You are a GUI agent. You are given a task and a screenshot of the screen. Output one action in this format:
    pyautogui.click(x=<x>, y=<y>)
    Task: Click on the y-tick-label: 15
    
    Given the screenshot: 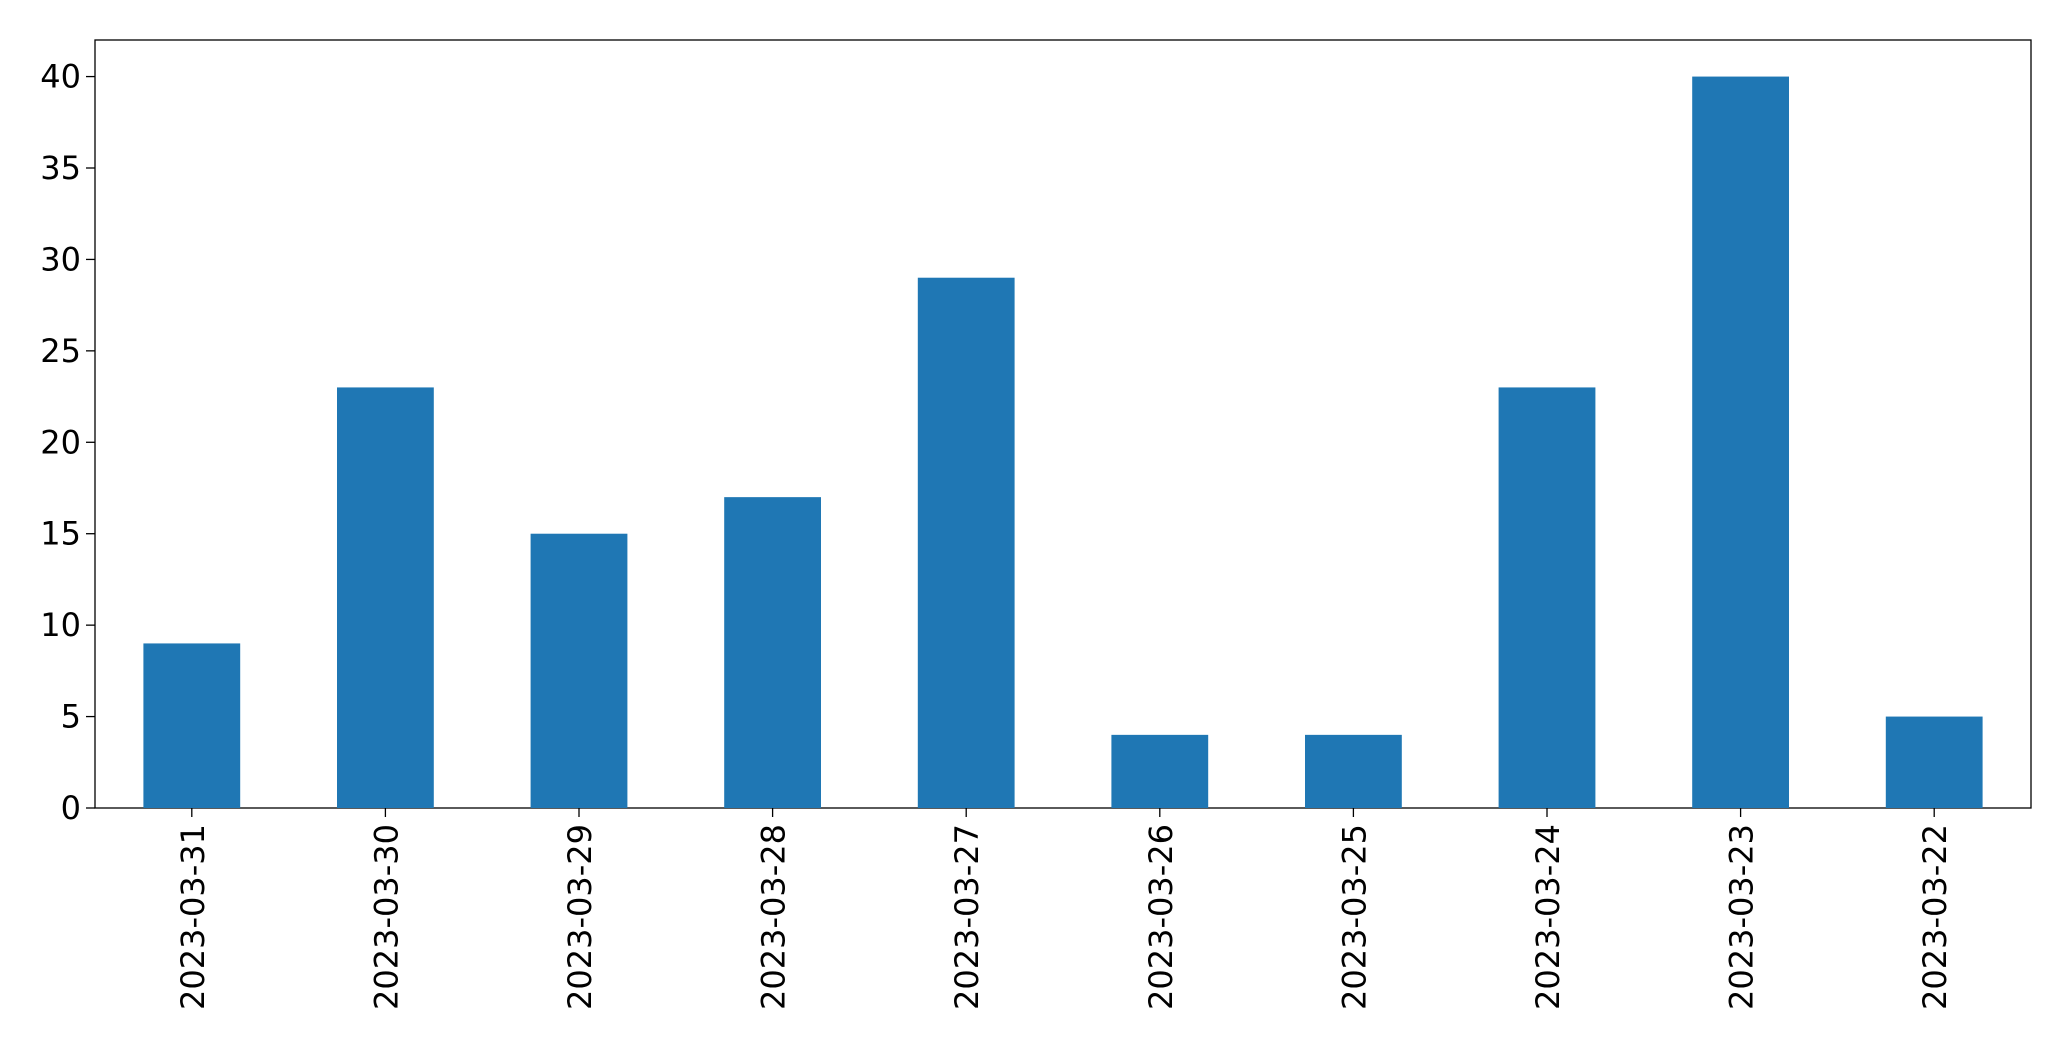 What is the action you would take?
    pyautogui.click(x=60, y=534)
    